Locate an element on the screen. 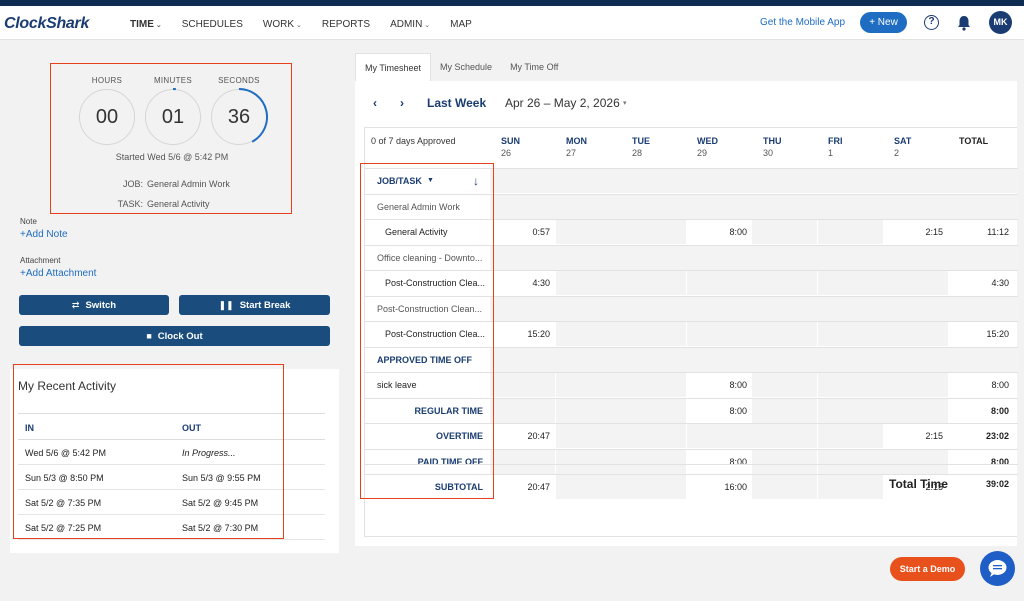 The height and width of the screenshot is (601, 1024). nav-item-schedules: SCHEDULES is located at coordinates (212, 24).